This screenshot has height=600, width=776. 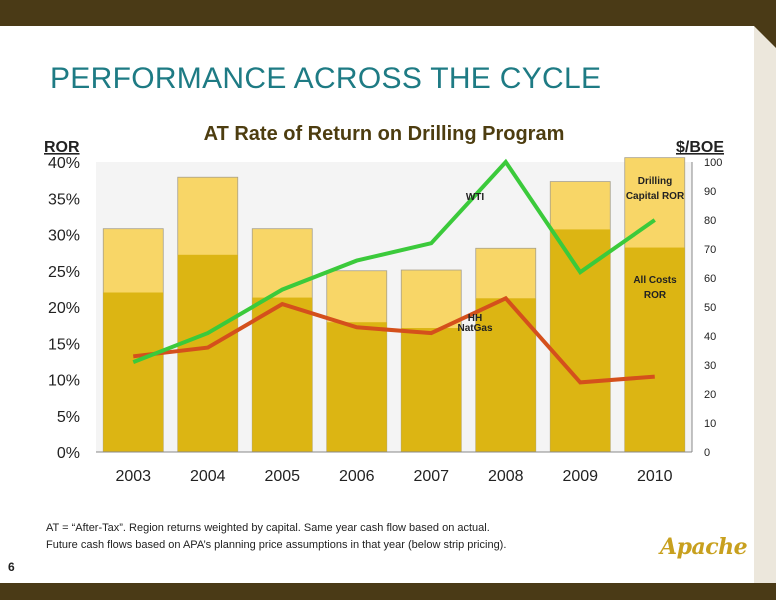 What do you see at coordinates (68, 417) in the screenshot?
I see `y-tick-5%: 5%` at bounding box center [68, 417].